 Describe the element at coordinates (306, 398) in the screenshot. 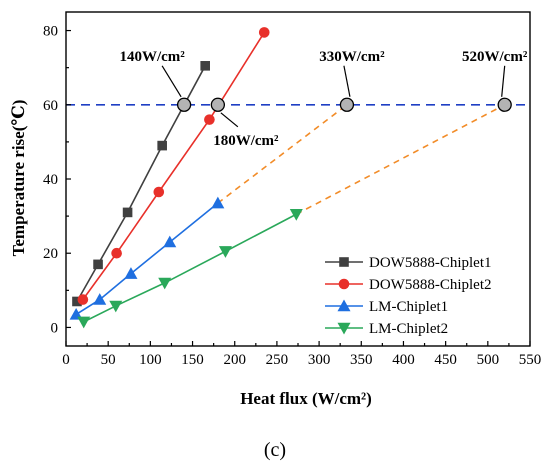

I see `x-axis-title: Heat flux (W/cm²)` at that location.